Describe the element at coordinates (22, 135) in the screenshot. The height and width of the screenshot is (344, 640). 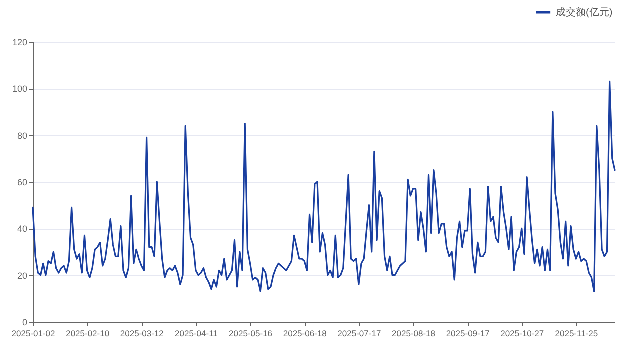
I see `y-tick-label: 80` at that location.